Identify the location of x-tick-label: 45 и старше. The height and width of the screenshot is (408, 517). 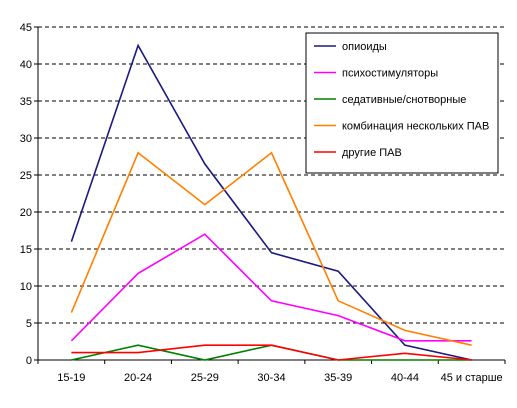
(472, 378).